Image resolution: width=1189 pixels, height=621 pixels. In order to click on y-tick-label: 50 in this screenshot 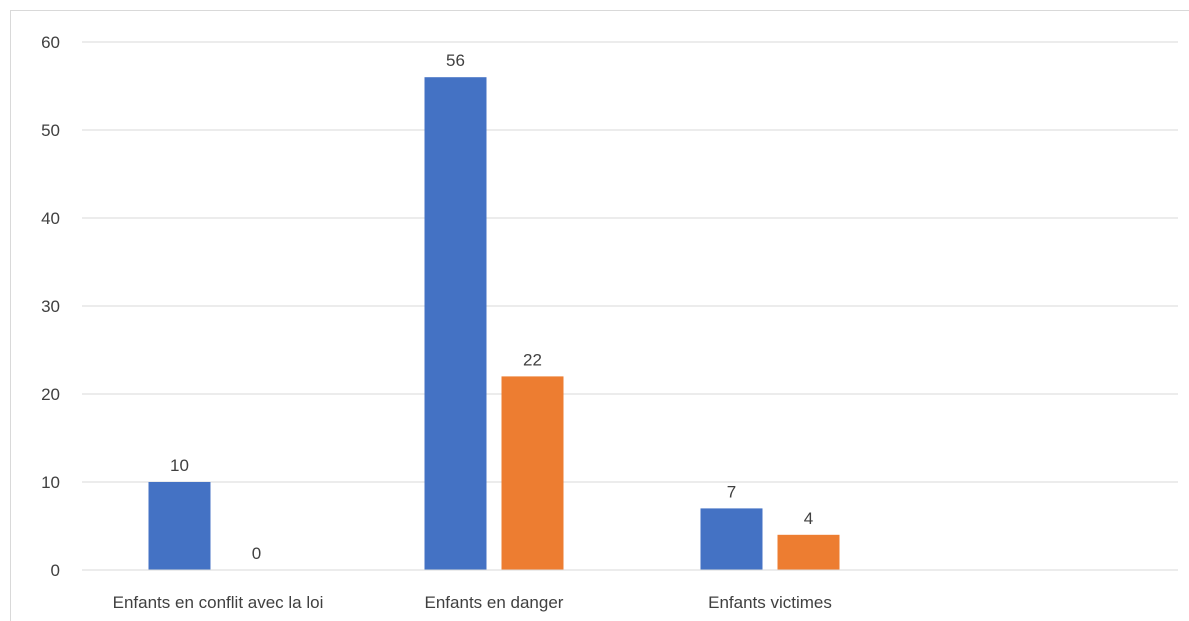, I will do `click(50, 130)`.